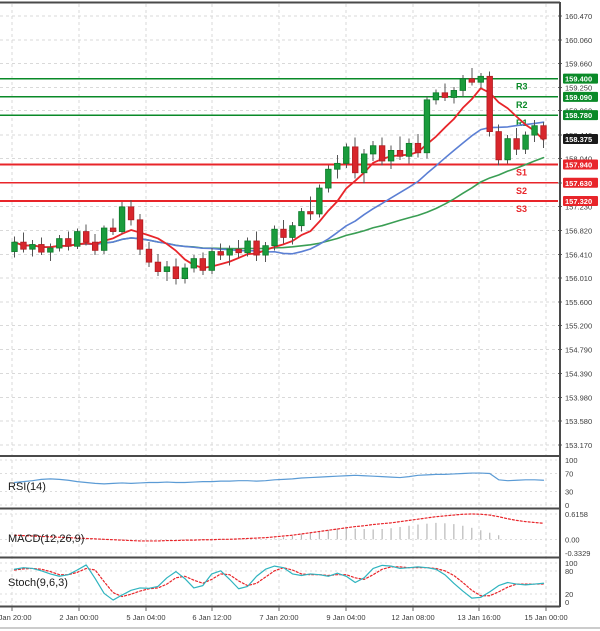 This screenshot has width=600, height=631. What do you see at coordinates (578, 16) in the screenshot?
I see `price-tick-label: 160.470` at bounding box center [578, 16].